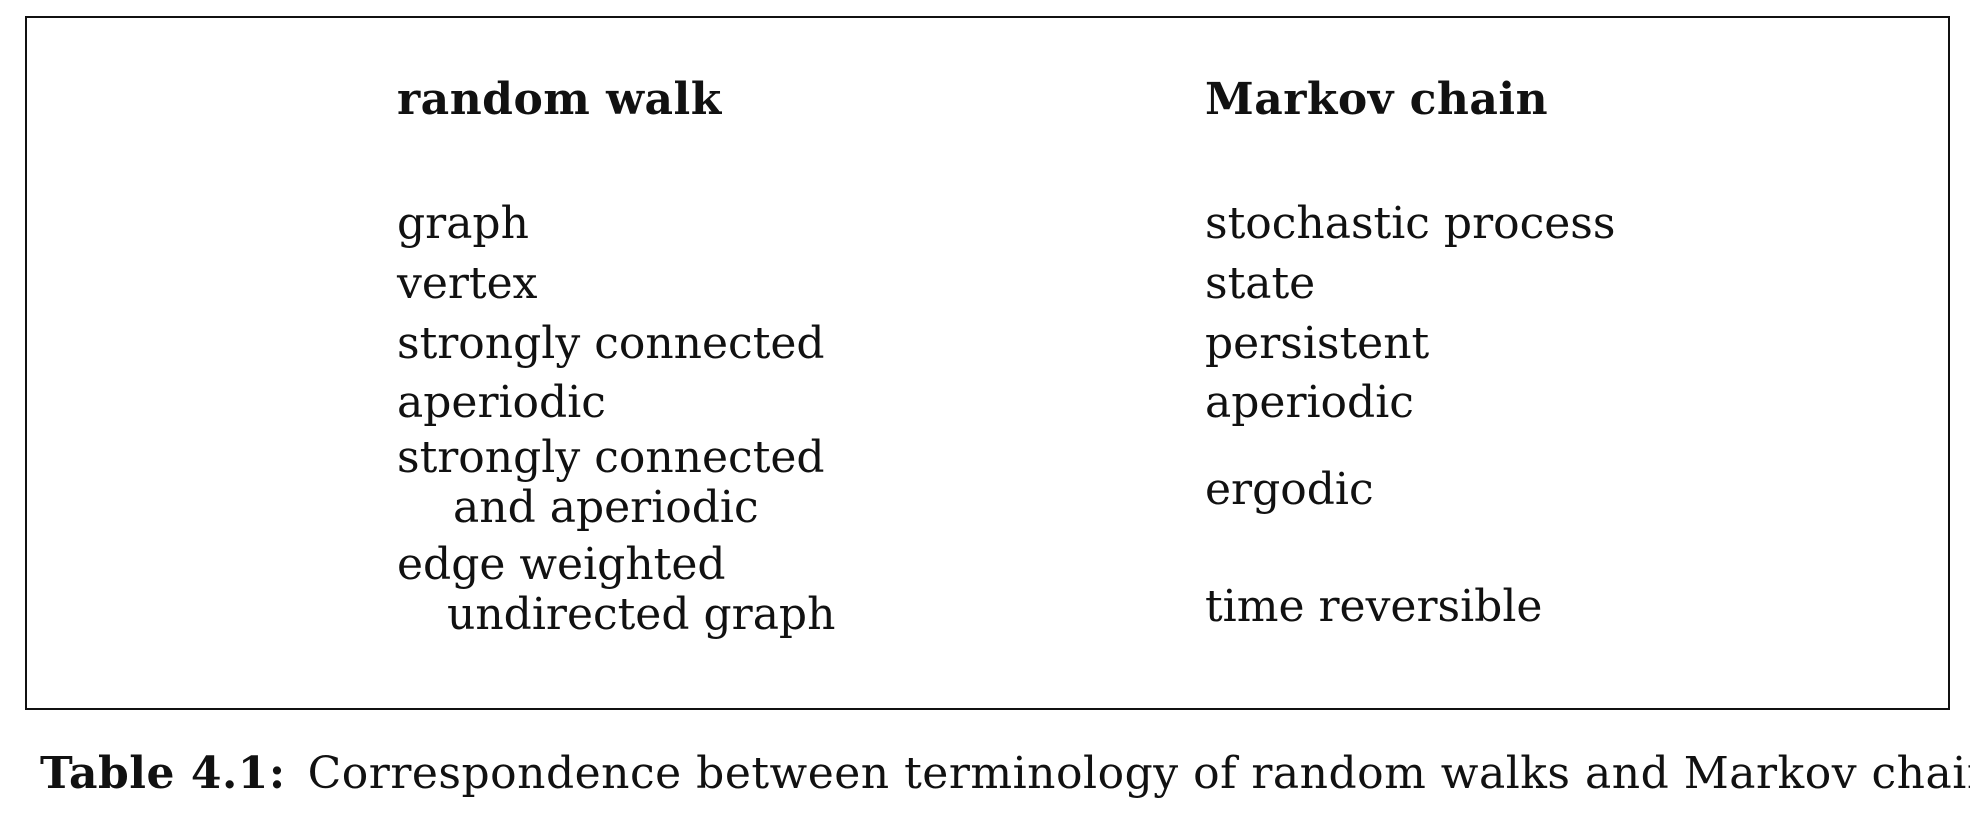  I want to click on column-header-markov-chain: Markov chain, so click(1377, 99).